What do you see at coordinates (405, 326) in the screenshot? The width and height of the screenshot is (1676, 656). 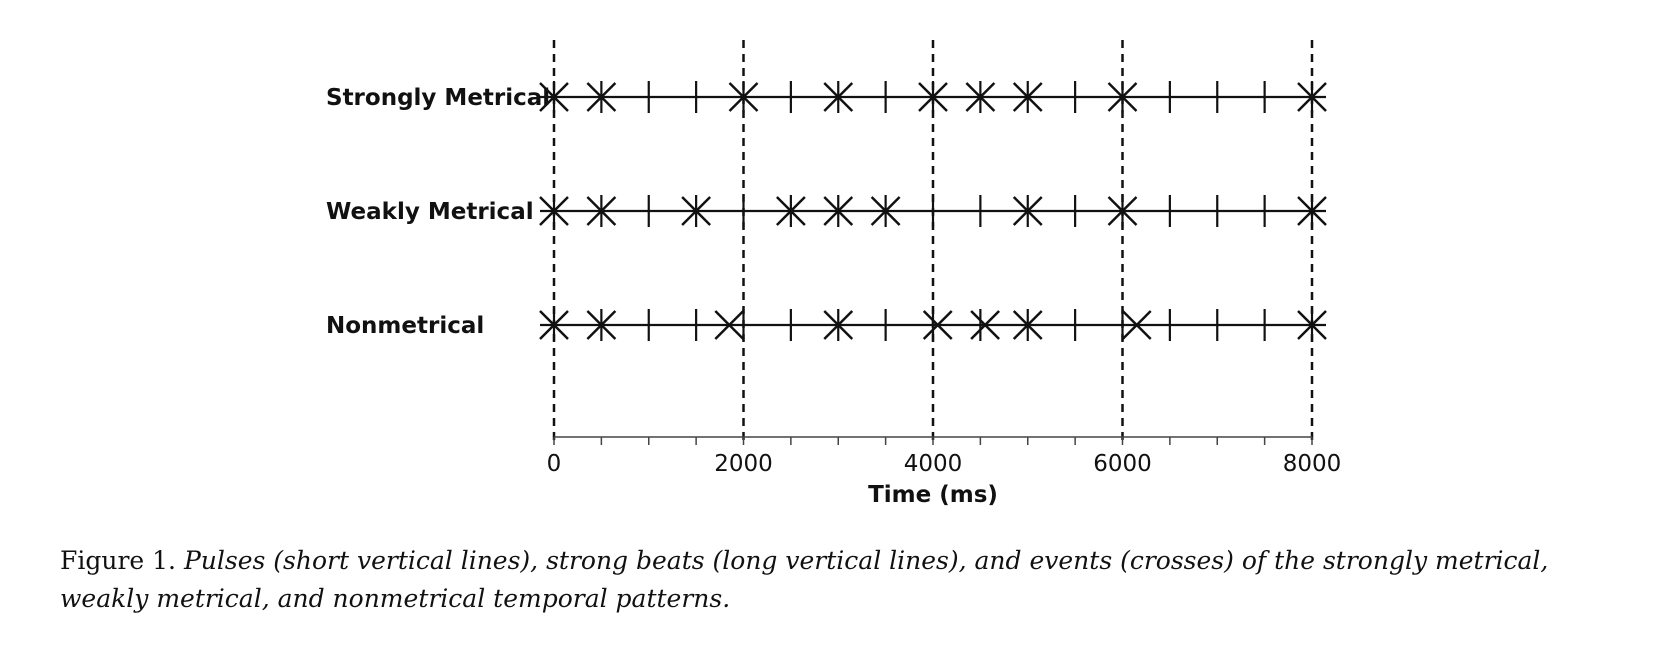 I see `row-label: Nonmetrical` at bounding box center [405, 326].